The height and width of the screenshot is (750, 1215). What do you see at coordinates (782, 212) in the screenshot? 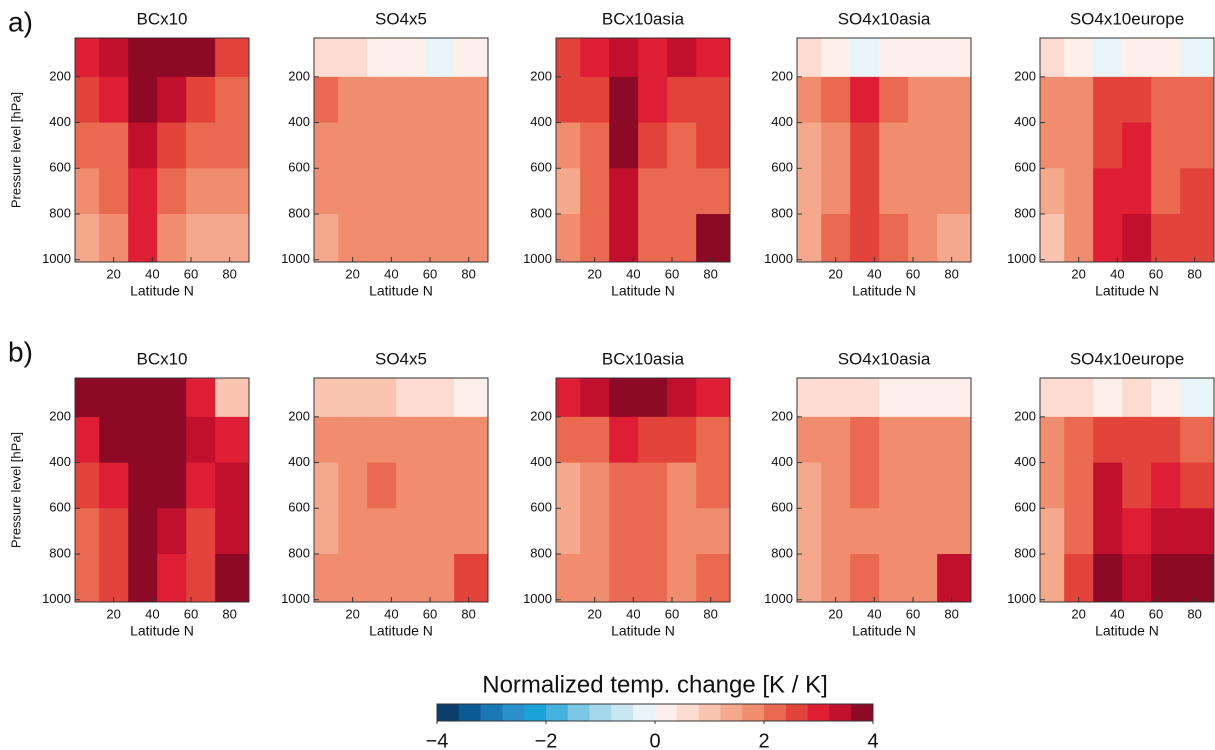
I see `y-tick-label: 800` at bounding box center [782, 212].